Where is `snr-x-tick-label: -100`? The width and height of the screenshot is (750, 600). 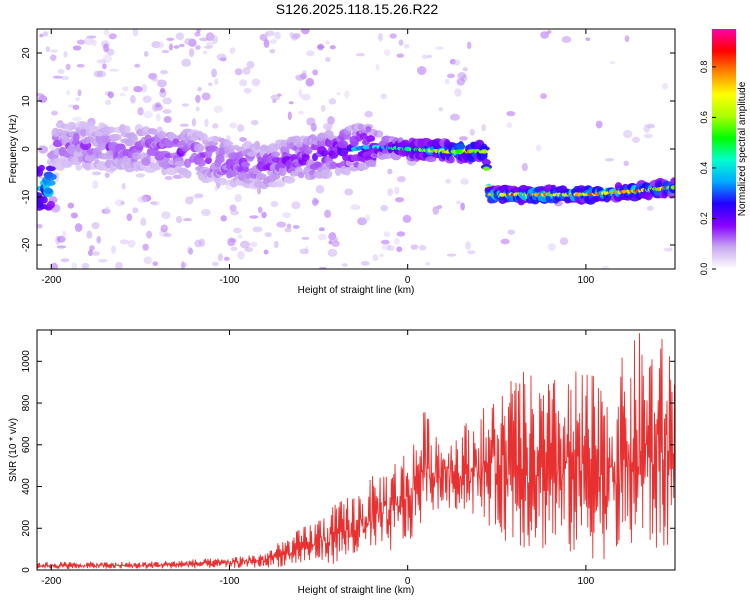
snr-x-tick-label: -100 is located at coordinates (229, 581).